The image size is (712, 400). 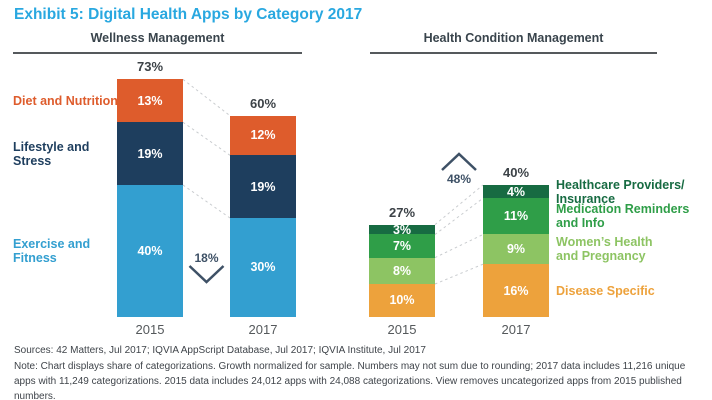 I want to click on bar-segment: 40%, so click(x=150, y=250).